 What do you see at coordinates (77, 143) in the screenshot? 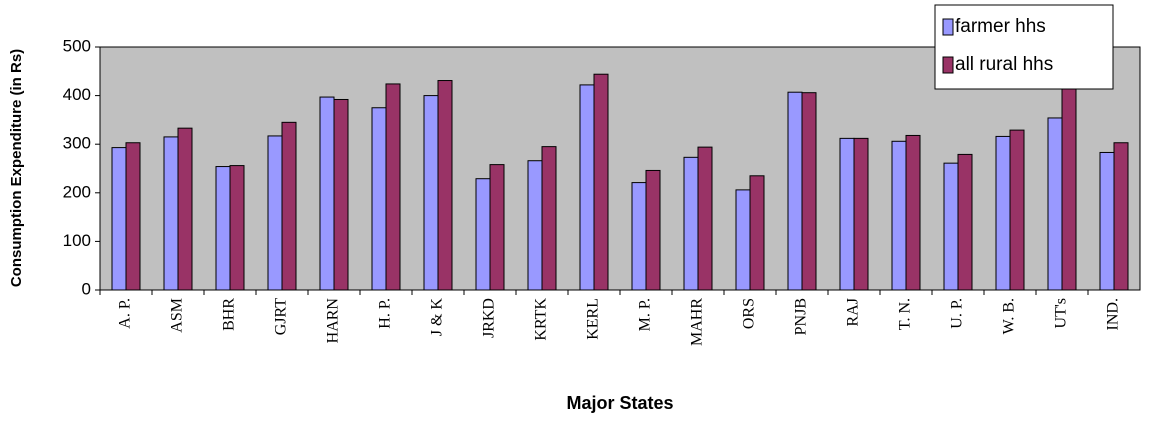
I see `y-tick-label: 300` at bounding box center [77, 143].